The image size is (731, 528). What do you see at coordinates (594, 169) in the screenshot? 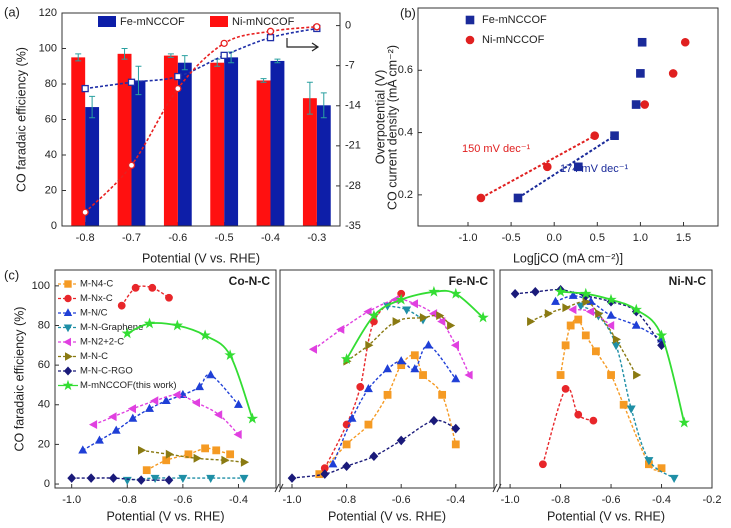
I see `fit-label: 174 mV dec⁻¹` at bounding box center [594, 169].